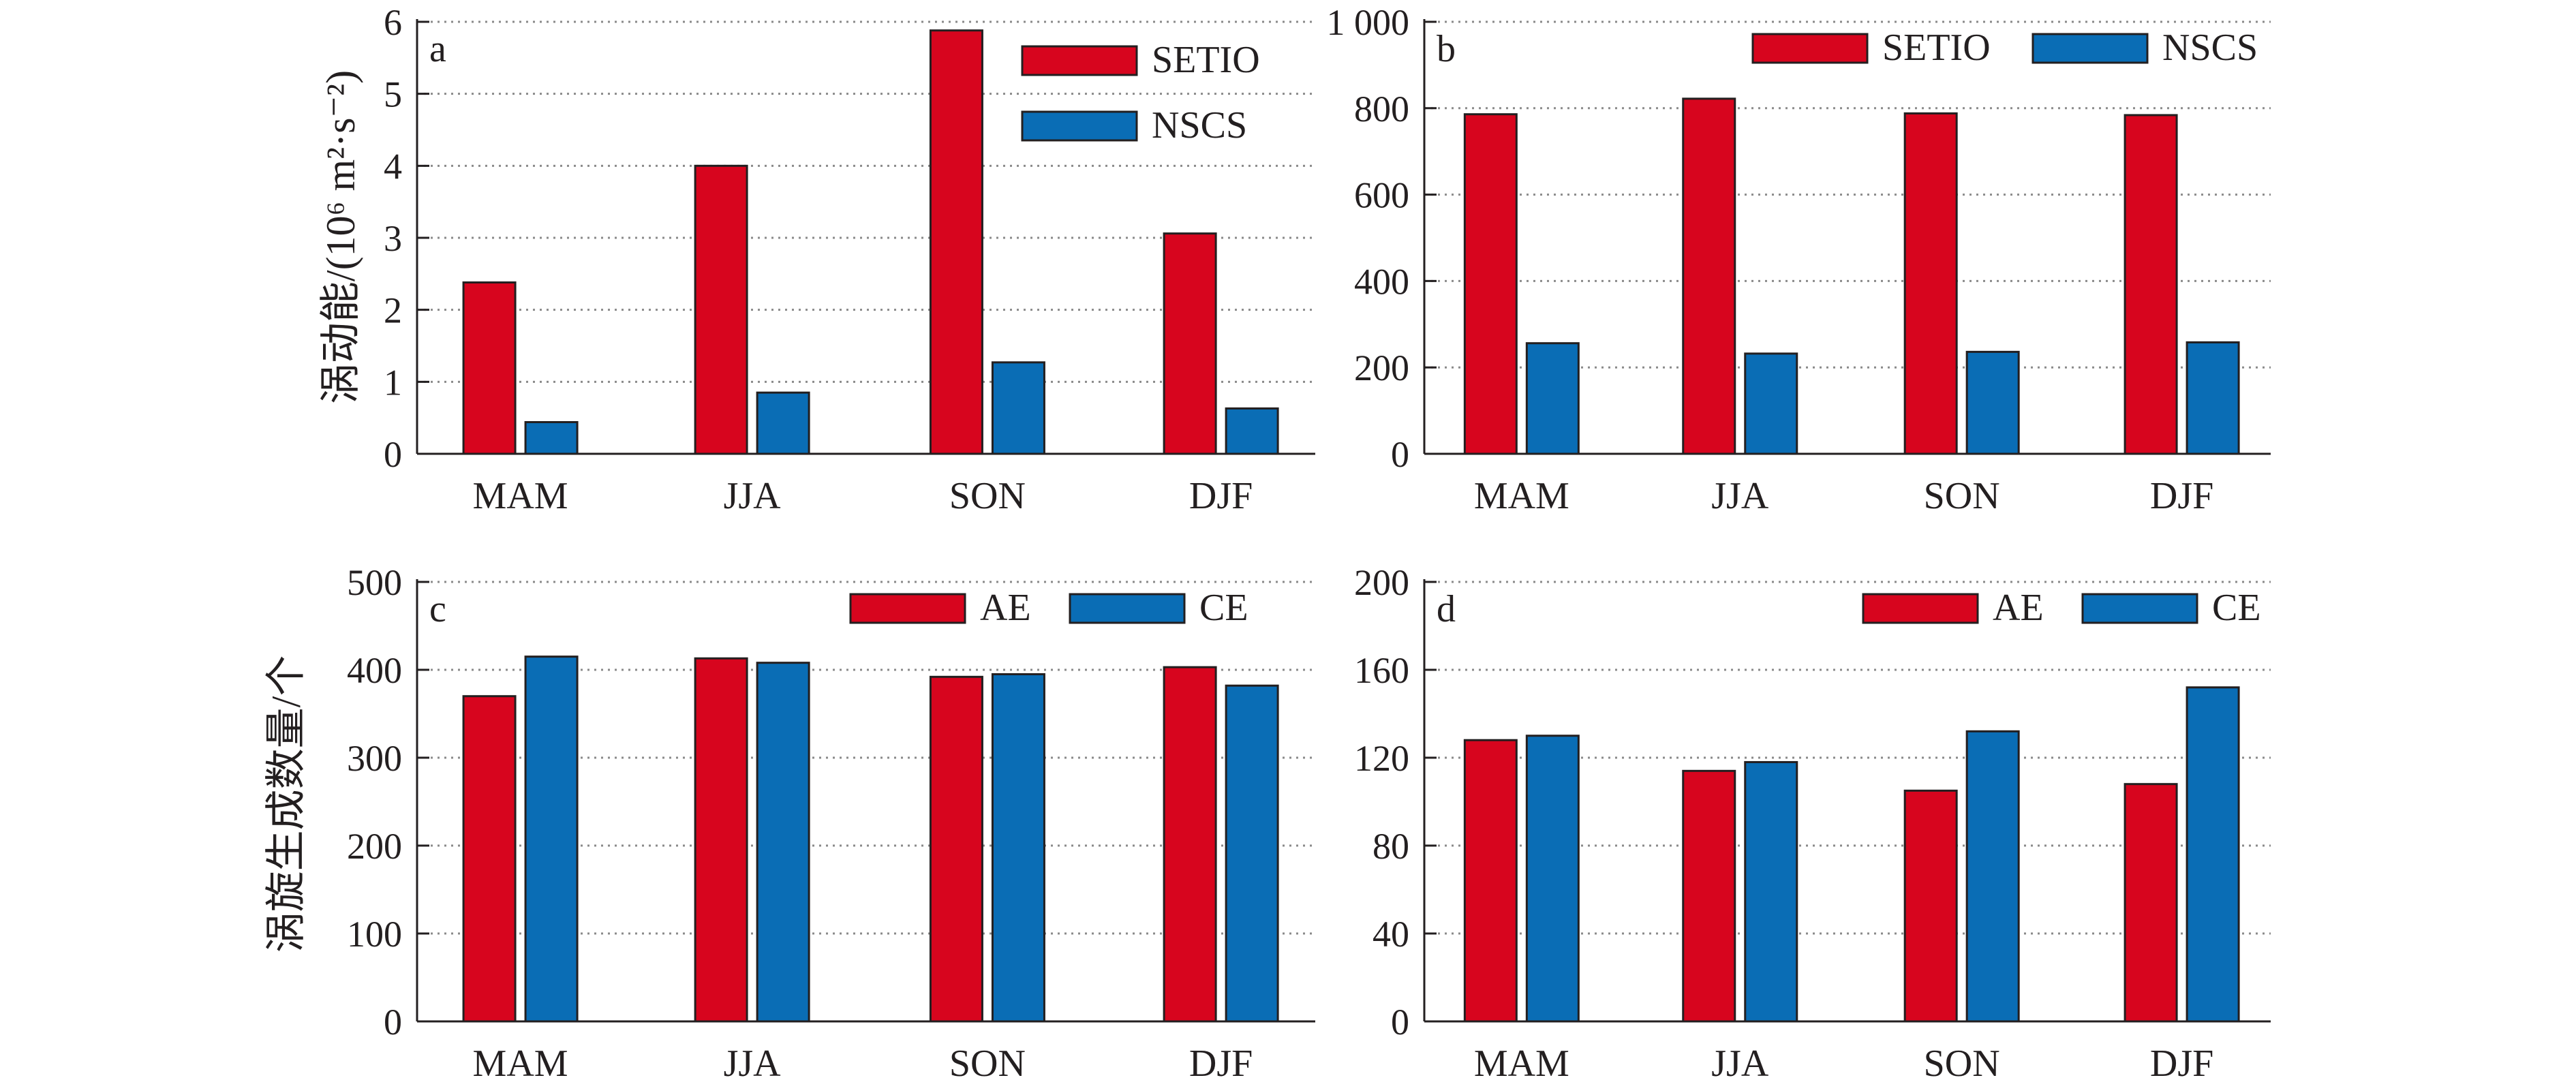  I want to click on bar-c-ce-mam, so click(551, 839).